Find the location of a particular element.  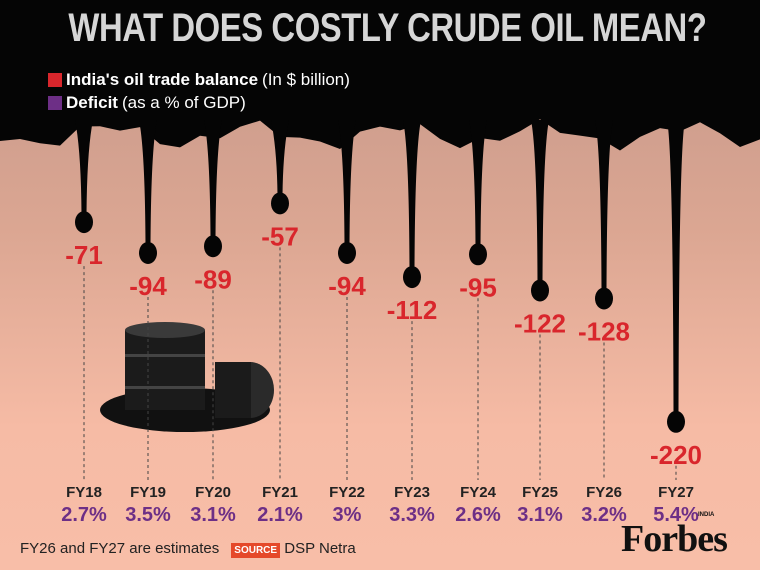

deficit-label: 3.5% is located at coordinates (148, 515).